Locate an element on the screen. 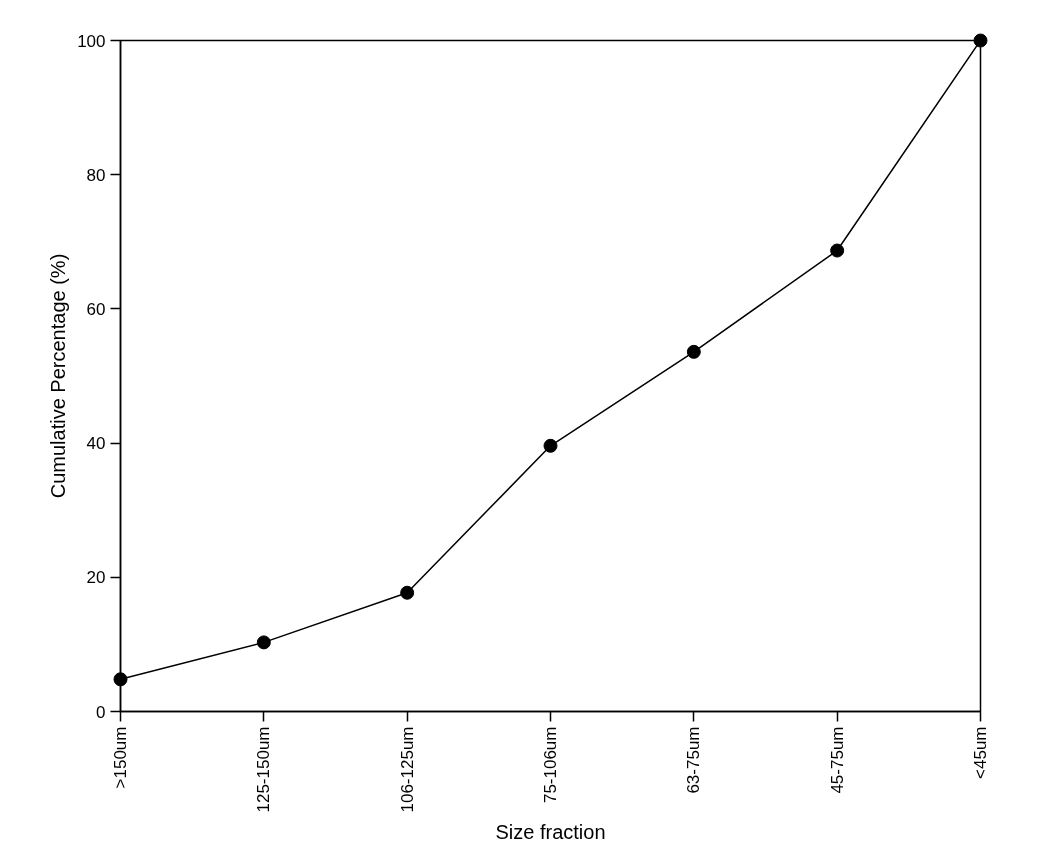 This screenshot has height=852, width=1048. x-tick-label: 75-106um is located at coordinates (550, 765).